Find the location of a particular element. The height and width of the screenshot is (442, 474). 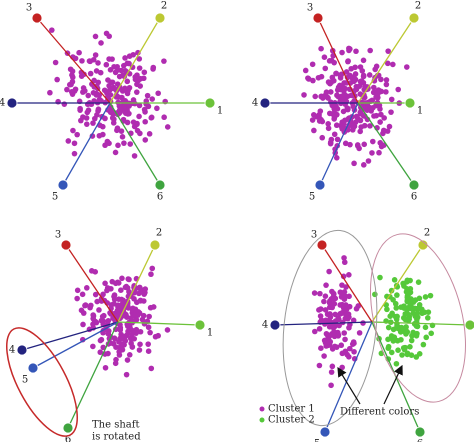

anchor-label: 2 is located at coordinates (159, 233).